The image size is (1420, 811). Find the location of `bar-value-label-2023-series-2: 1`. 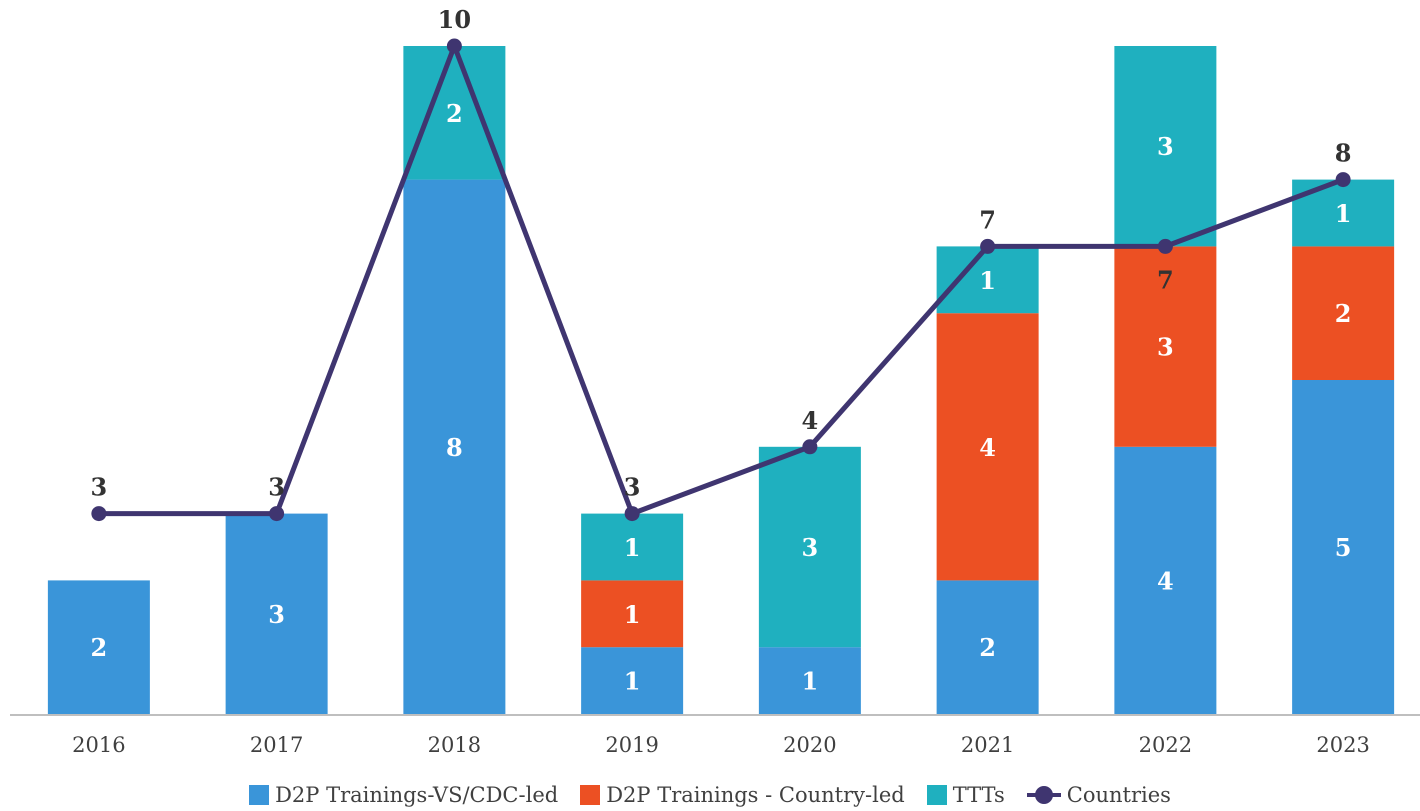

bar-value-label-2023-series-2: 1 is located at coordinates (1343, 213).